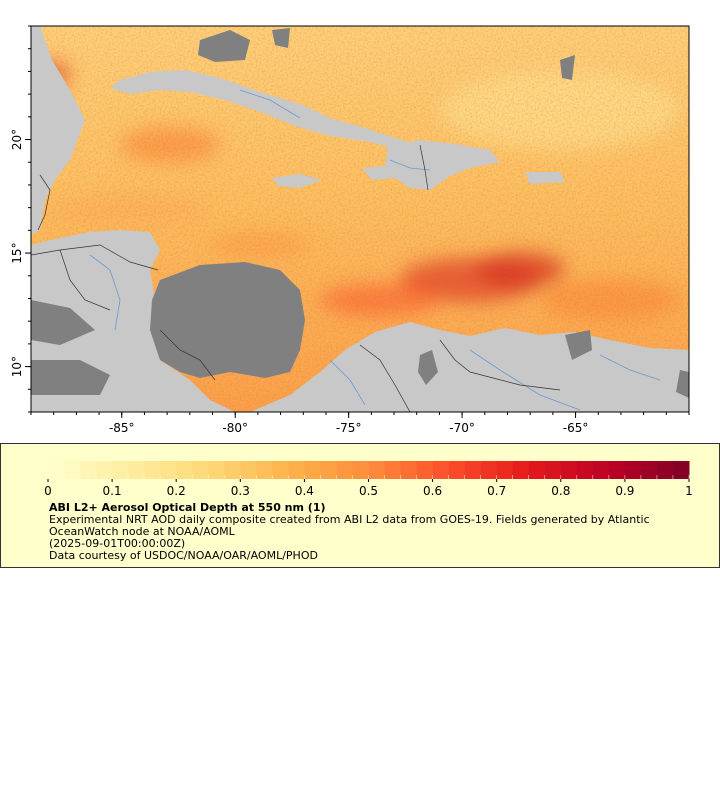  I want to click on colorbar-tick-label: 0.3, so click(240, 491).